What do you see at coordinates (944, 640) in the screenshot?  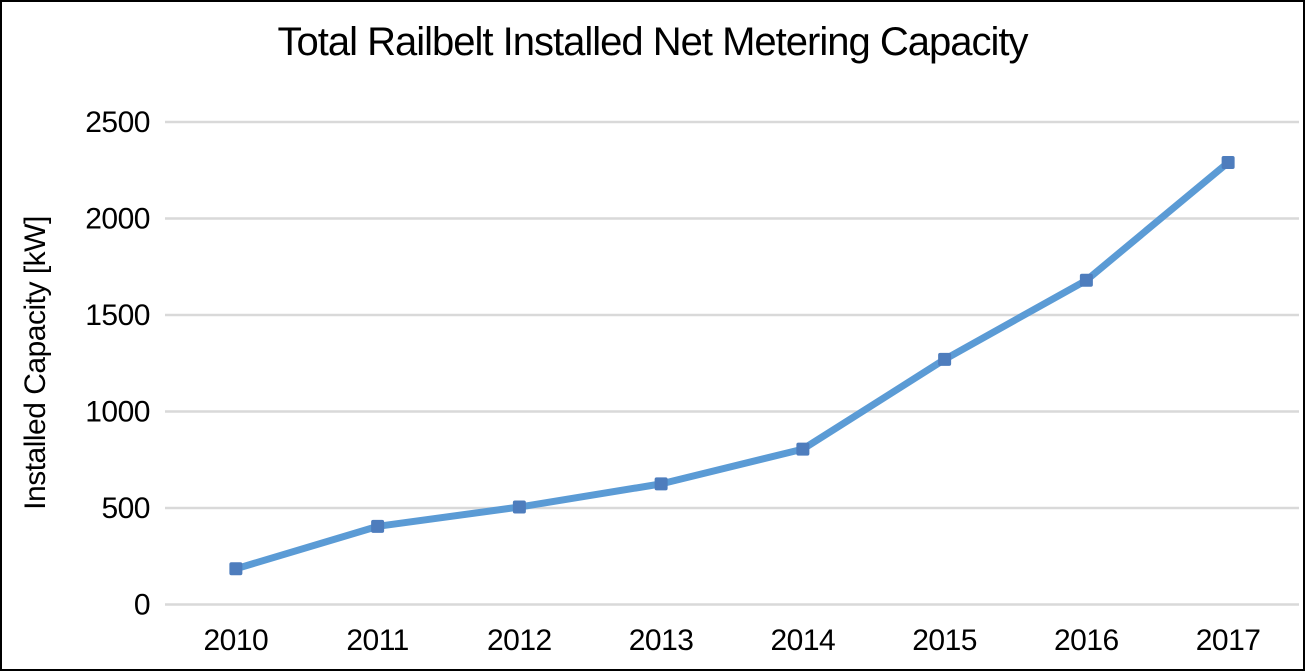 I see `x-tick-label: 2015` at bounding box center [944, 640].